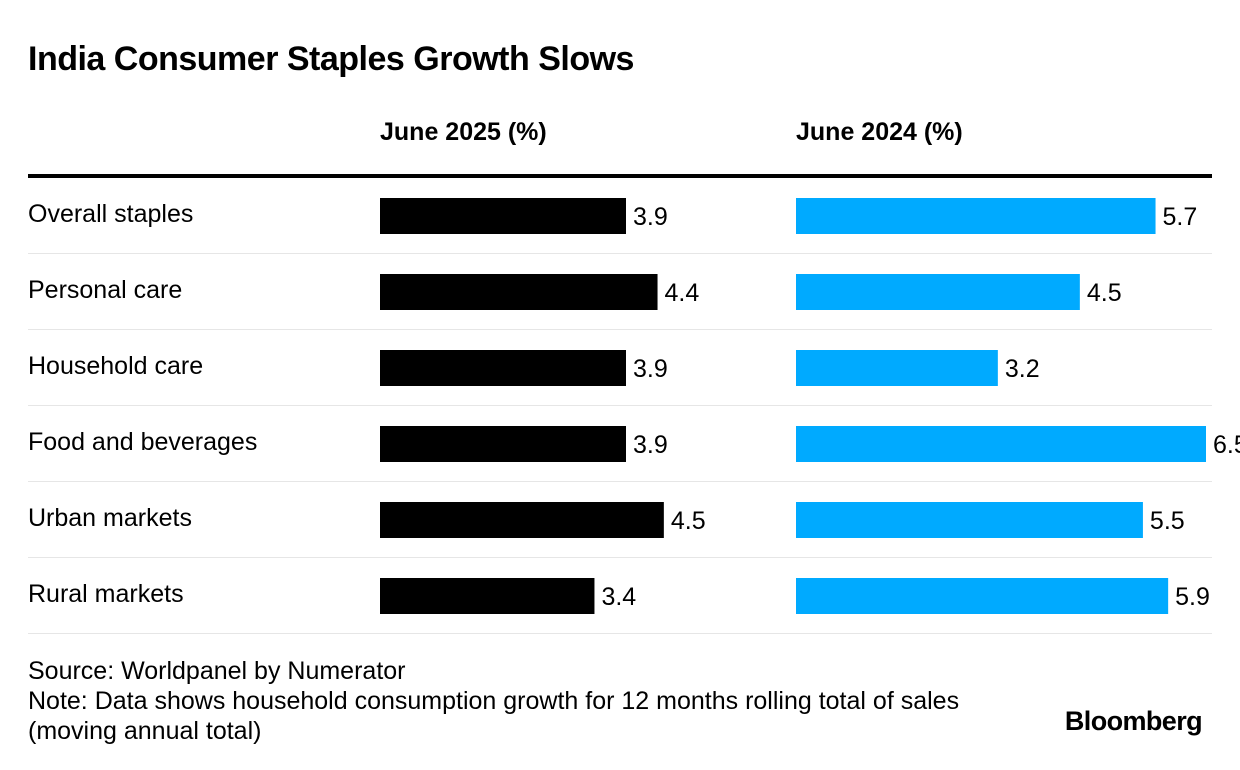 The width and height of the screenshot is (1240, 770). Describe the element at coordinates (217, 671) in the screenshot. I see `source-note: Source: Worldpanel by Numerator` at that location.